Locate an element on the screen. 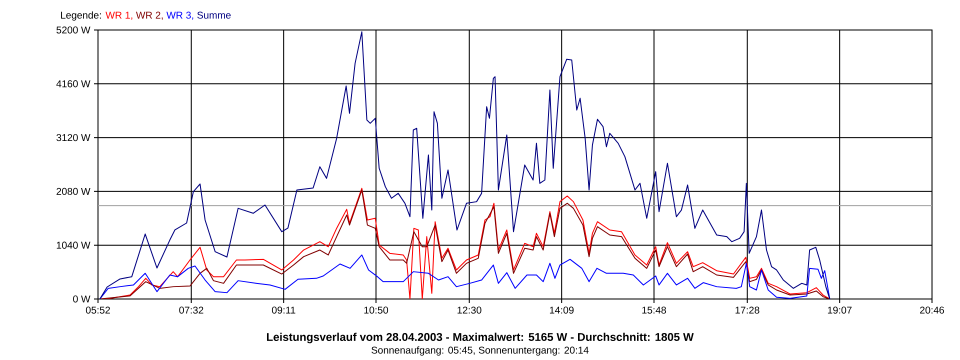  y-tick-label: 2080 W is located at coordinates (73, 191).